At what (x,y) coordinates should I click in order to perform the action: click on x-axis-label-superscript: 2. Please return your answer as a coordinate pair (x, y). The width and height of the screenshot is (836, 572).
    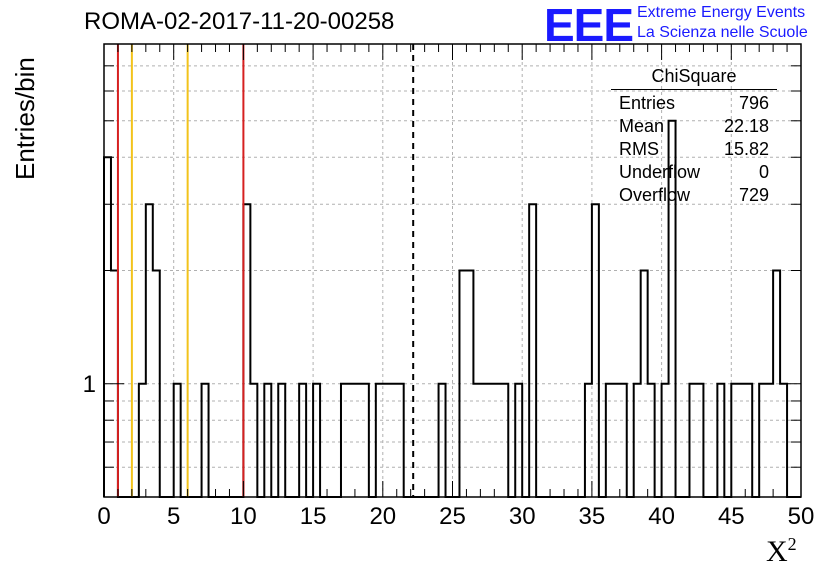
    Looking at the image, I should click on (792, 544).